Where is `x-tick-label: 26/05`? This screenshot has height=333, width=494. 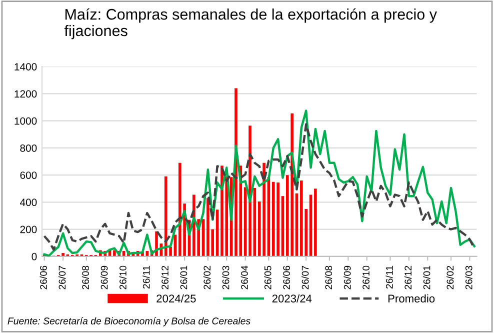
x-tick-label: 26/05 is located at coordinates (268, 278).